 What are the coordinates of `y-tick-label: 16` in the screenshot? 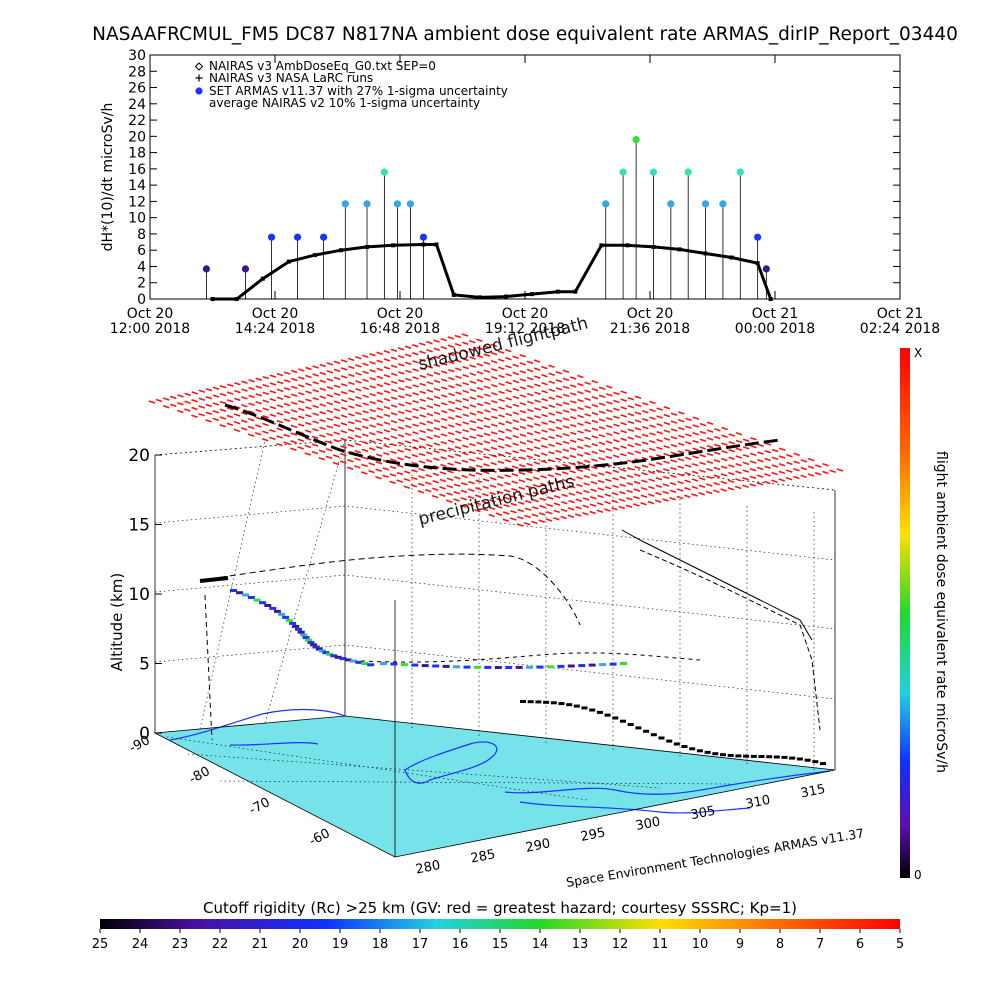 It's located at (137, 170).